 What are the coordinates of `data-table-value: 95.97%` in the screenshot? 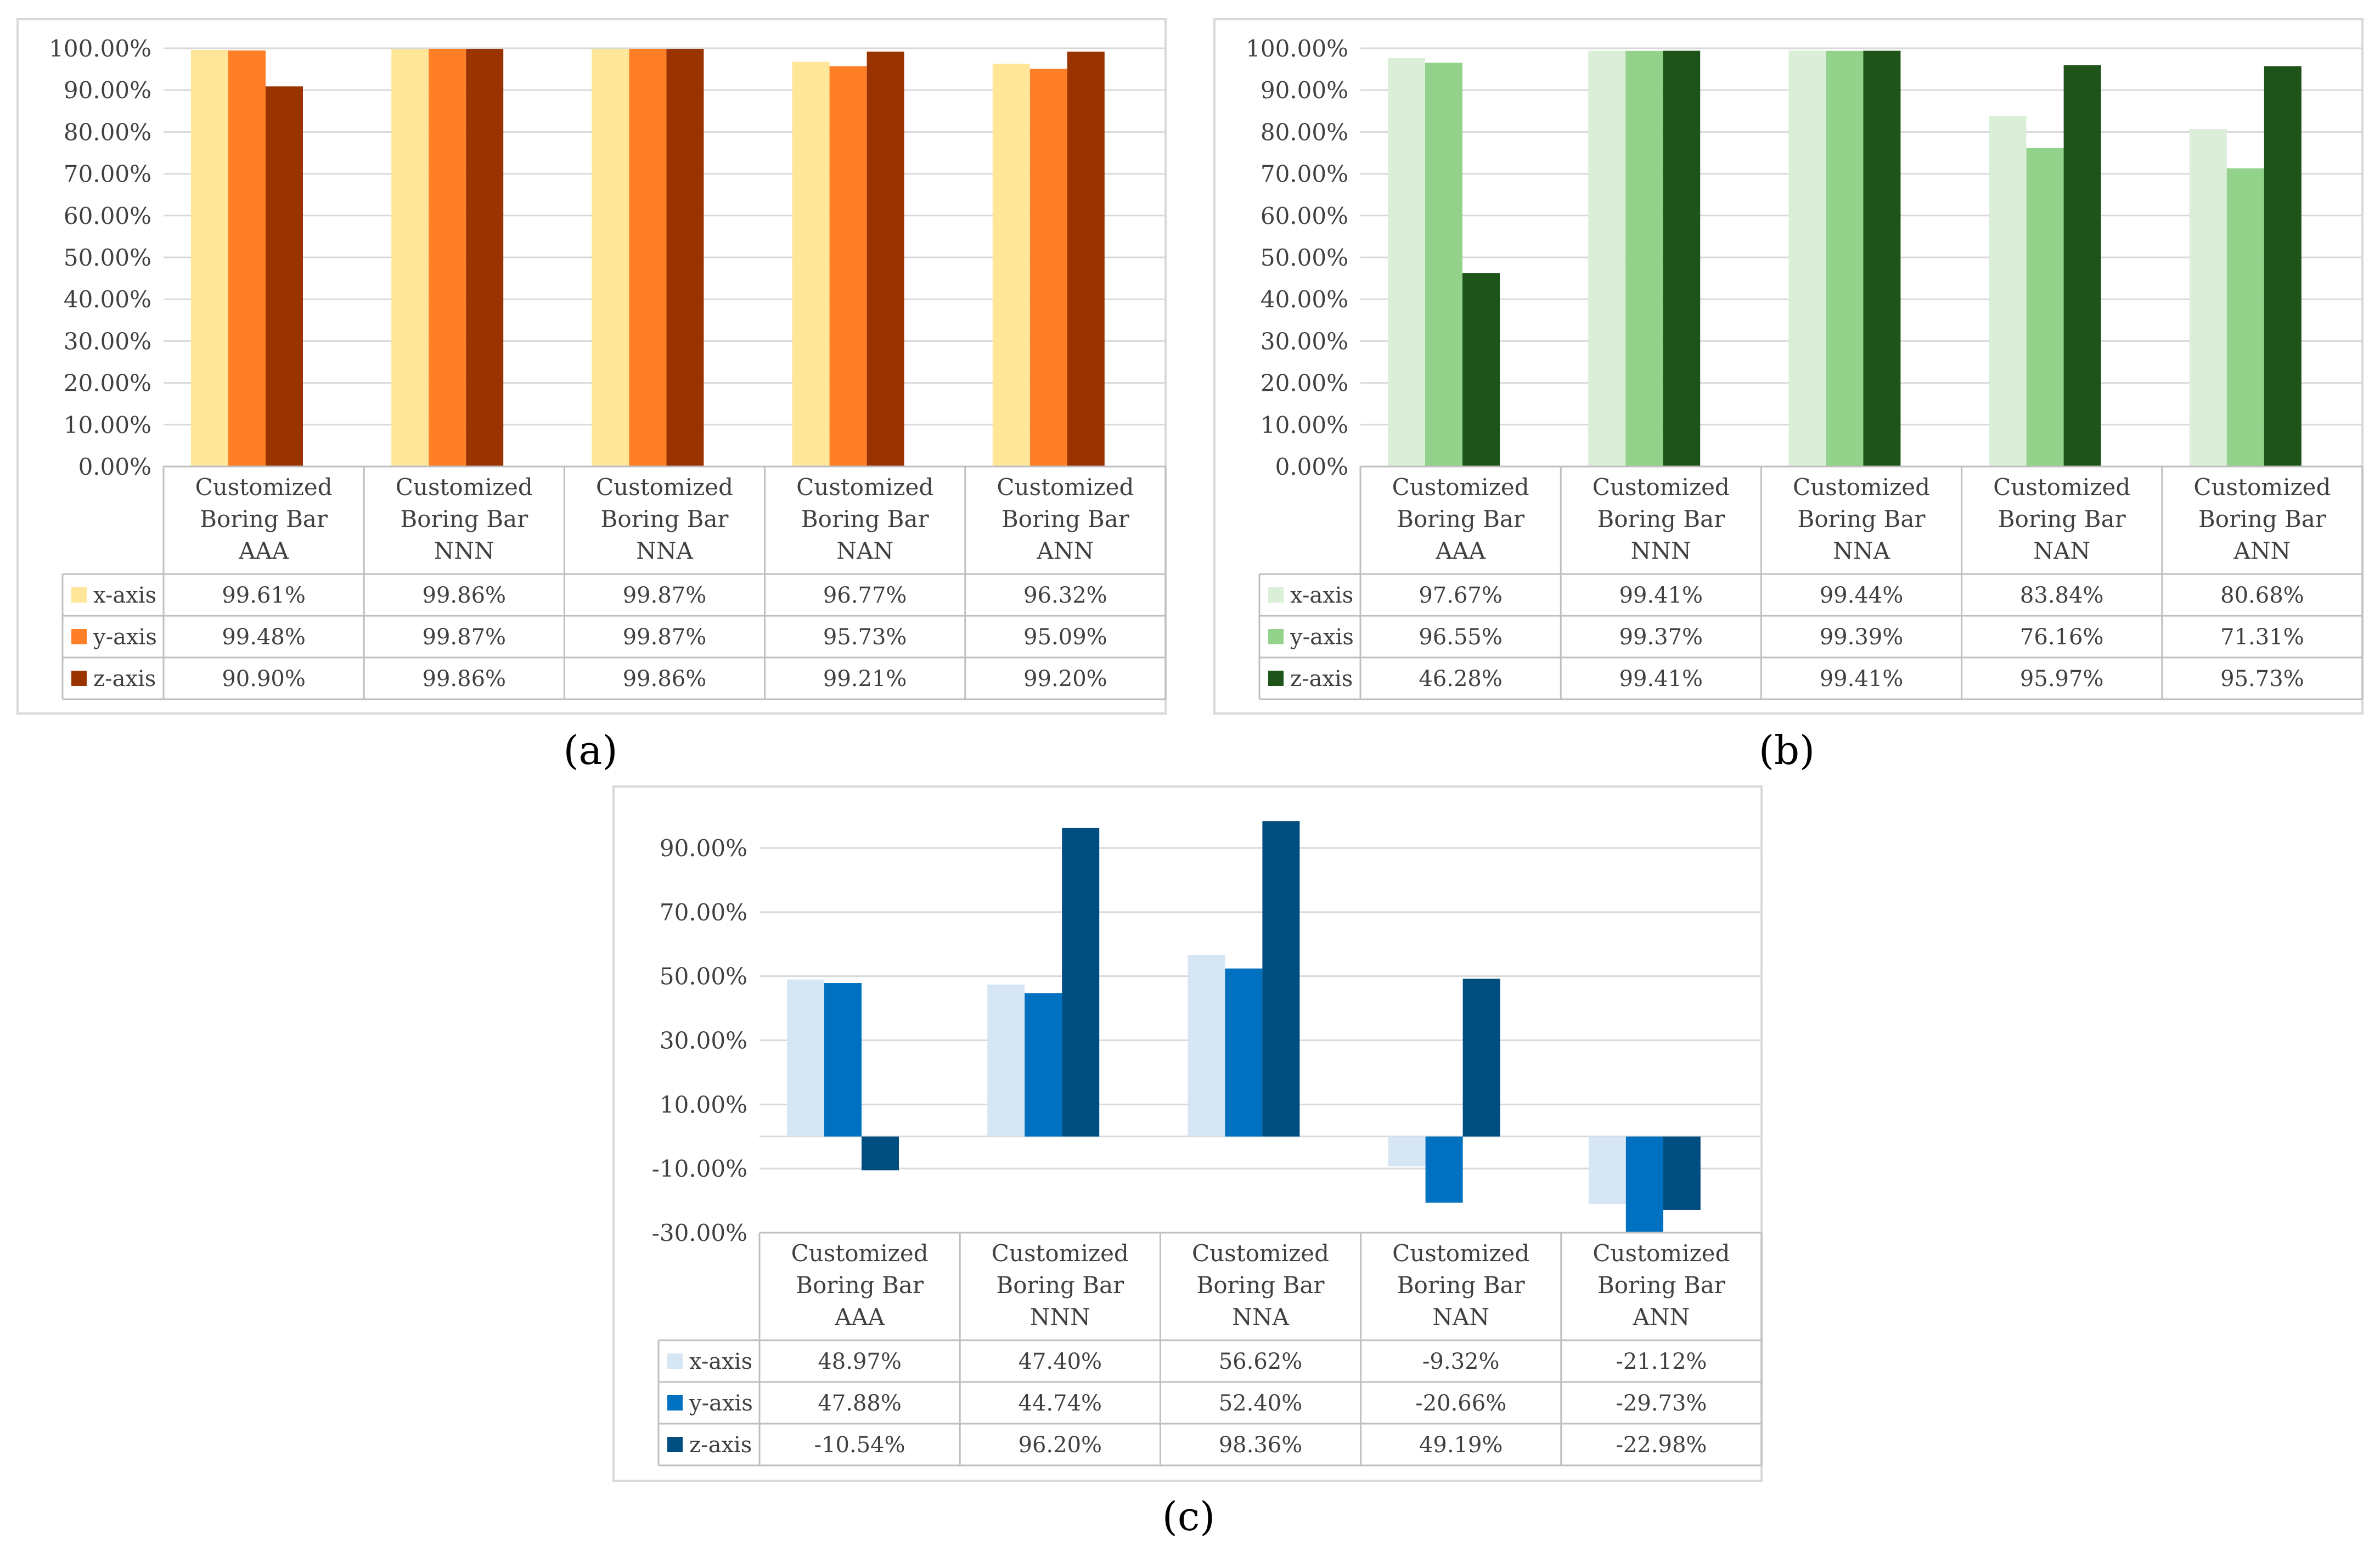 It's located at (2062, 679).